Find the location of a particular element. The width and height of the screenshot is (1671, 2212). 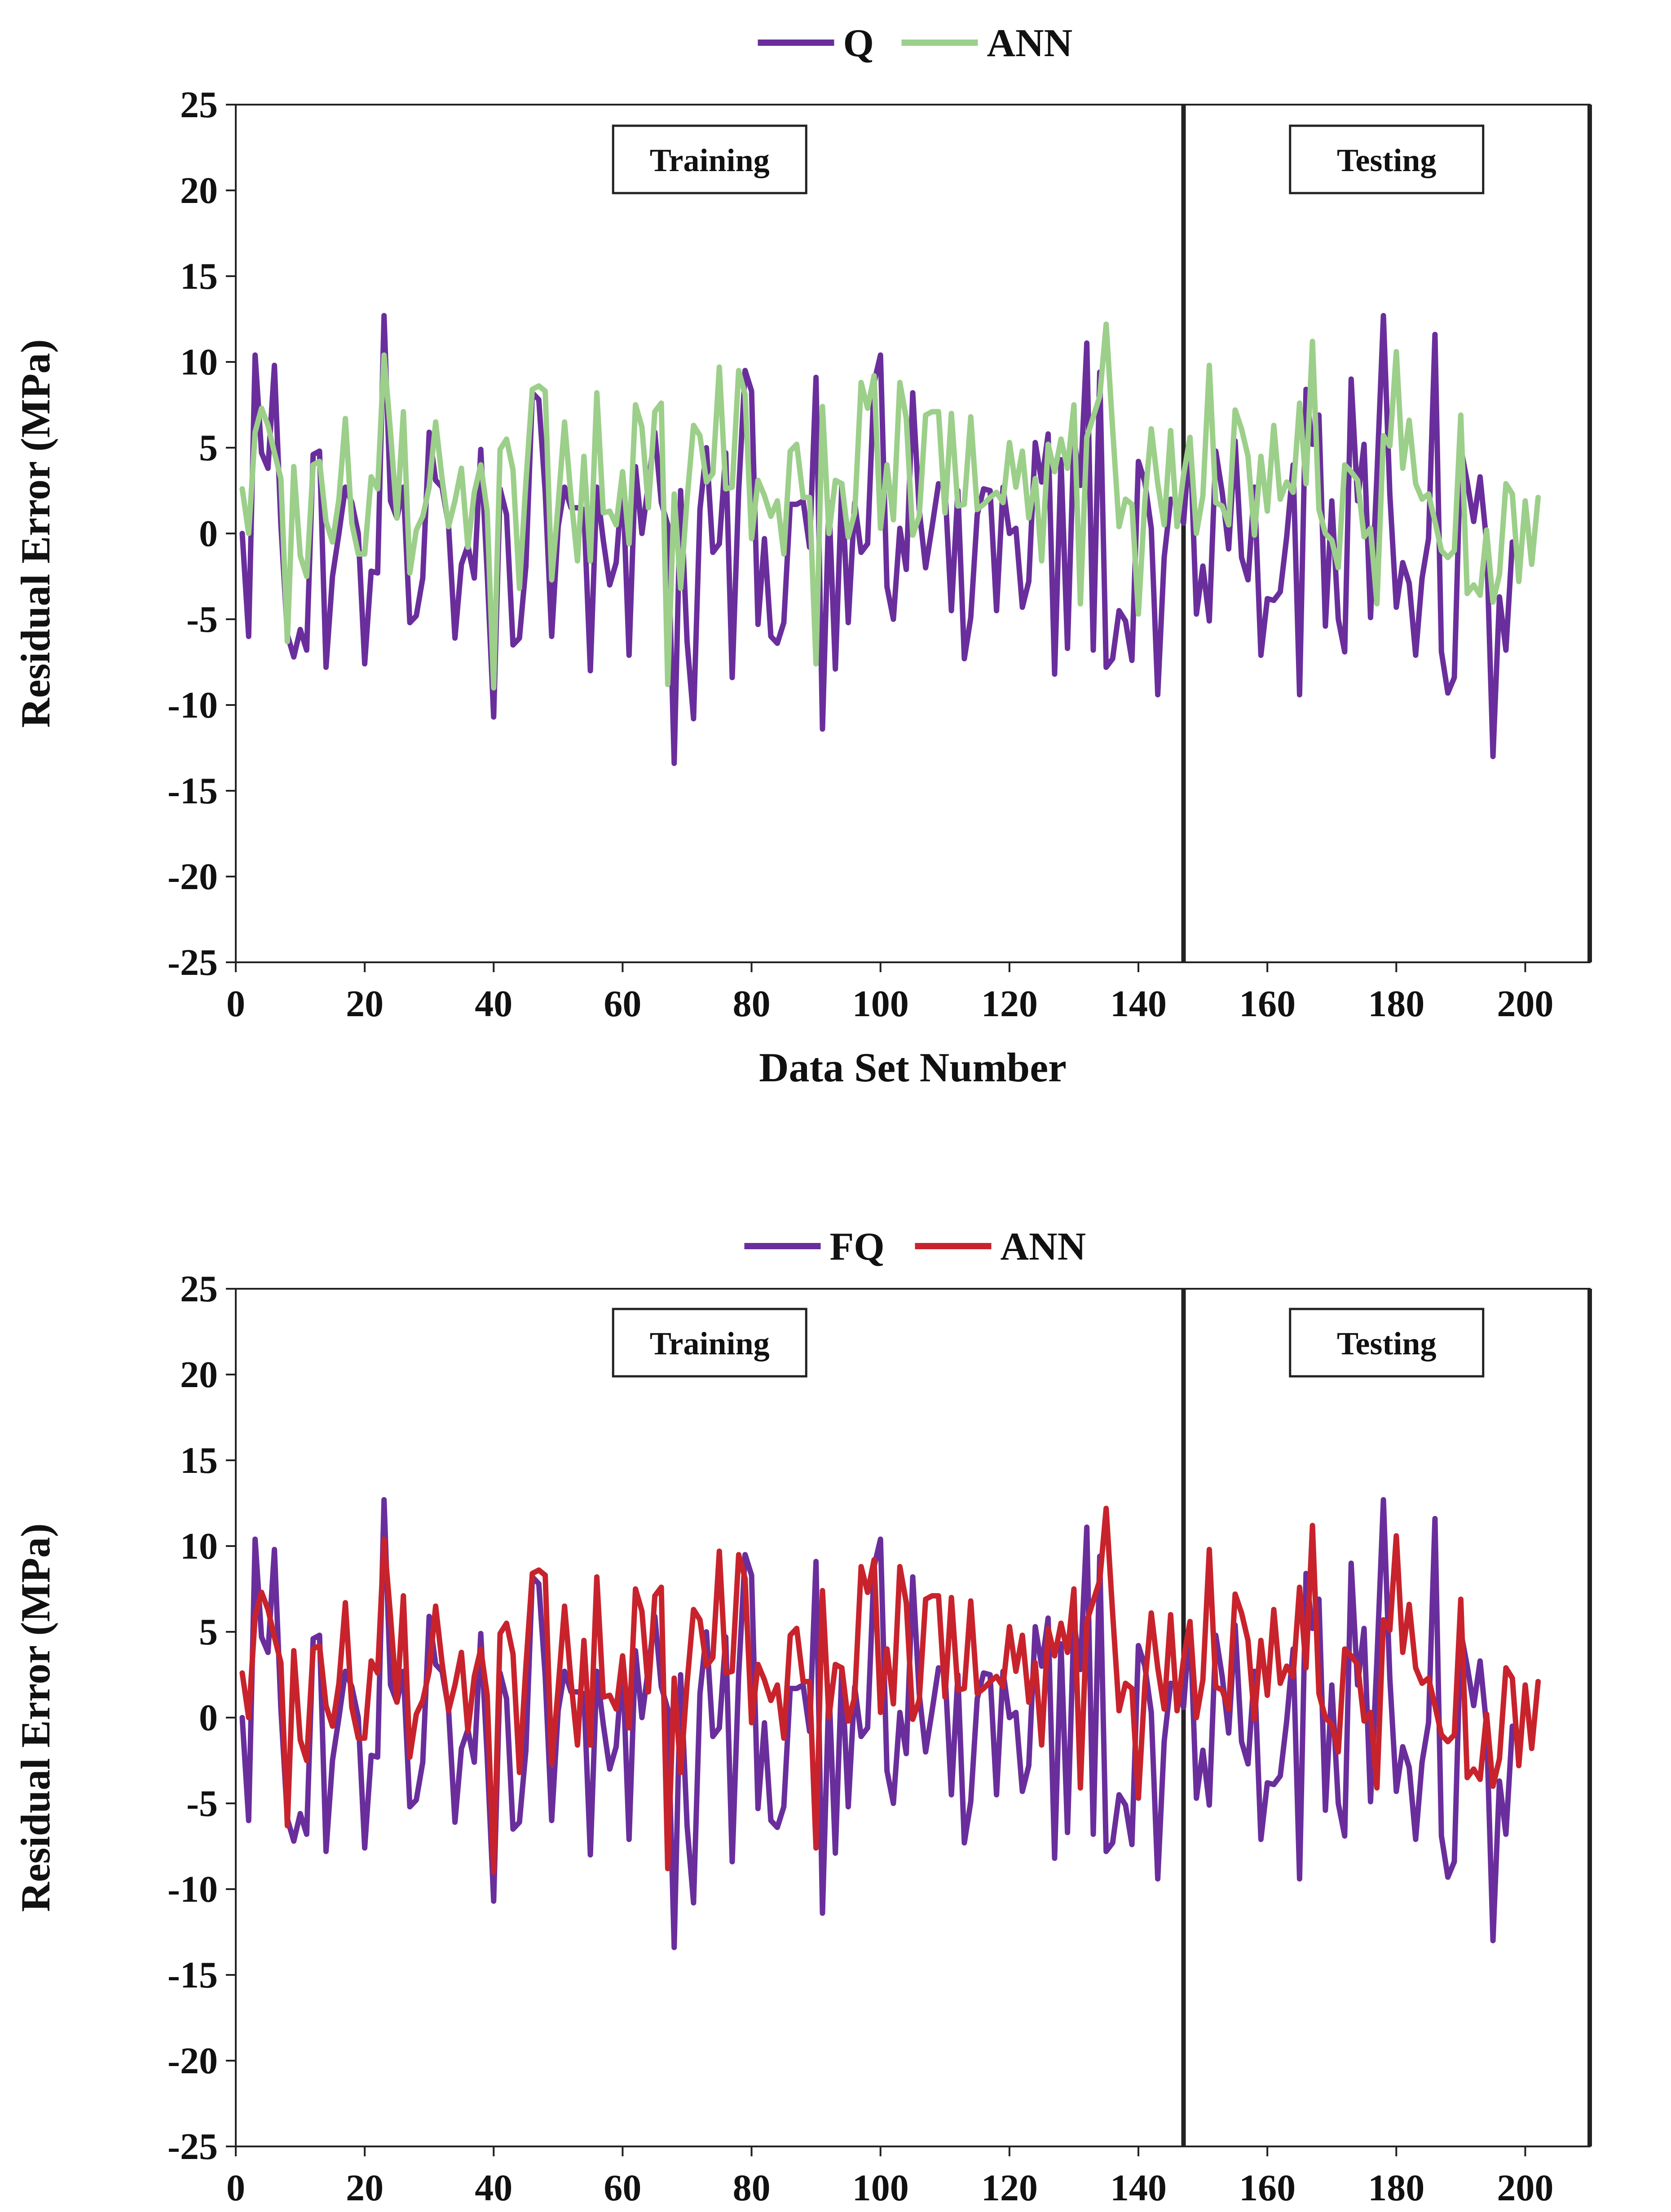

legend-label-q: Q is located at coordinates (858, 43).